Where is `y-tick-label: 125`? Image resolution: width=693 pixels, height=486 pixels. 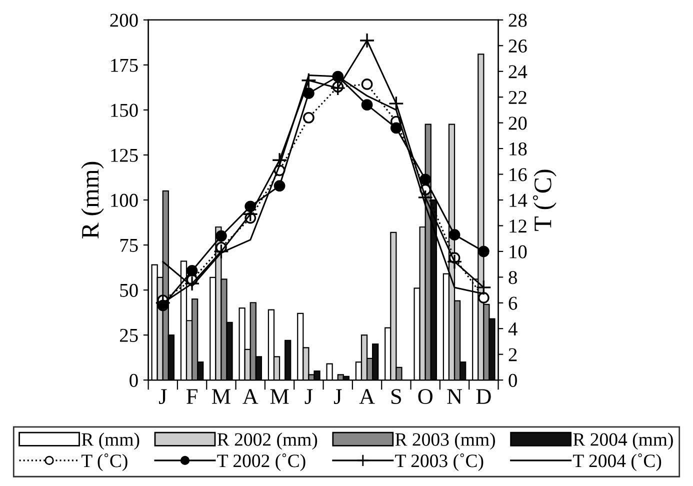
y-tick-label: 125 is located at coordinates (124, 155).